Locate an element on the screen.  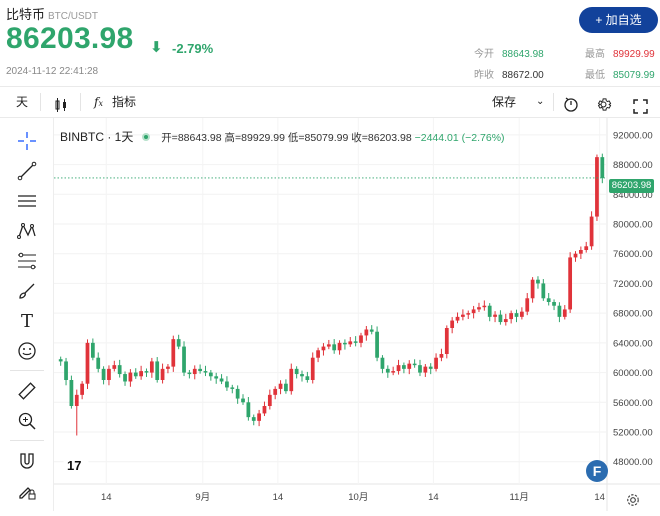
current-price: 86203.98 is located at coordinates (70, 38).